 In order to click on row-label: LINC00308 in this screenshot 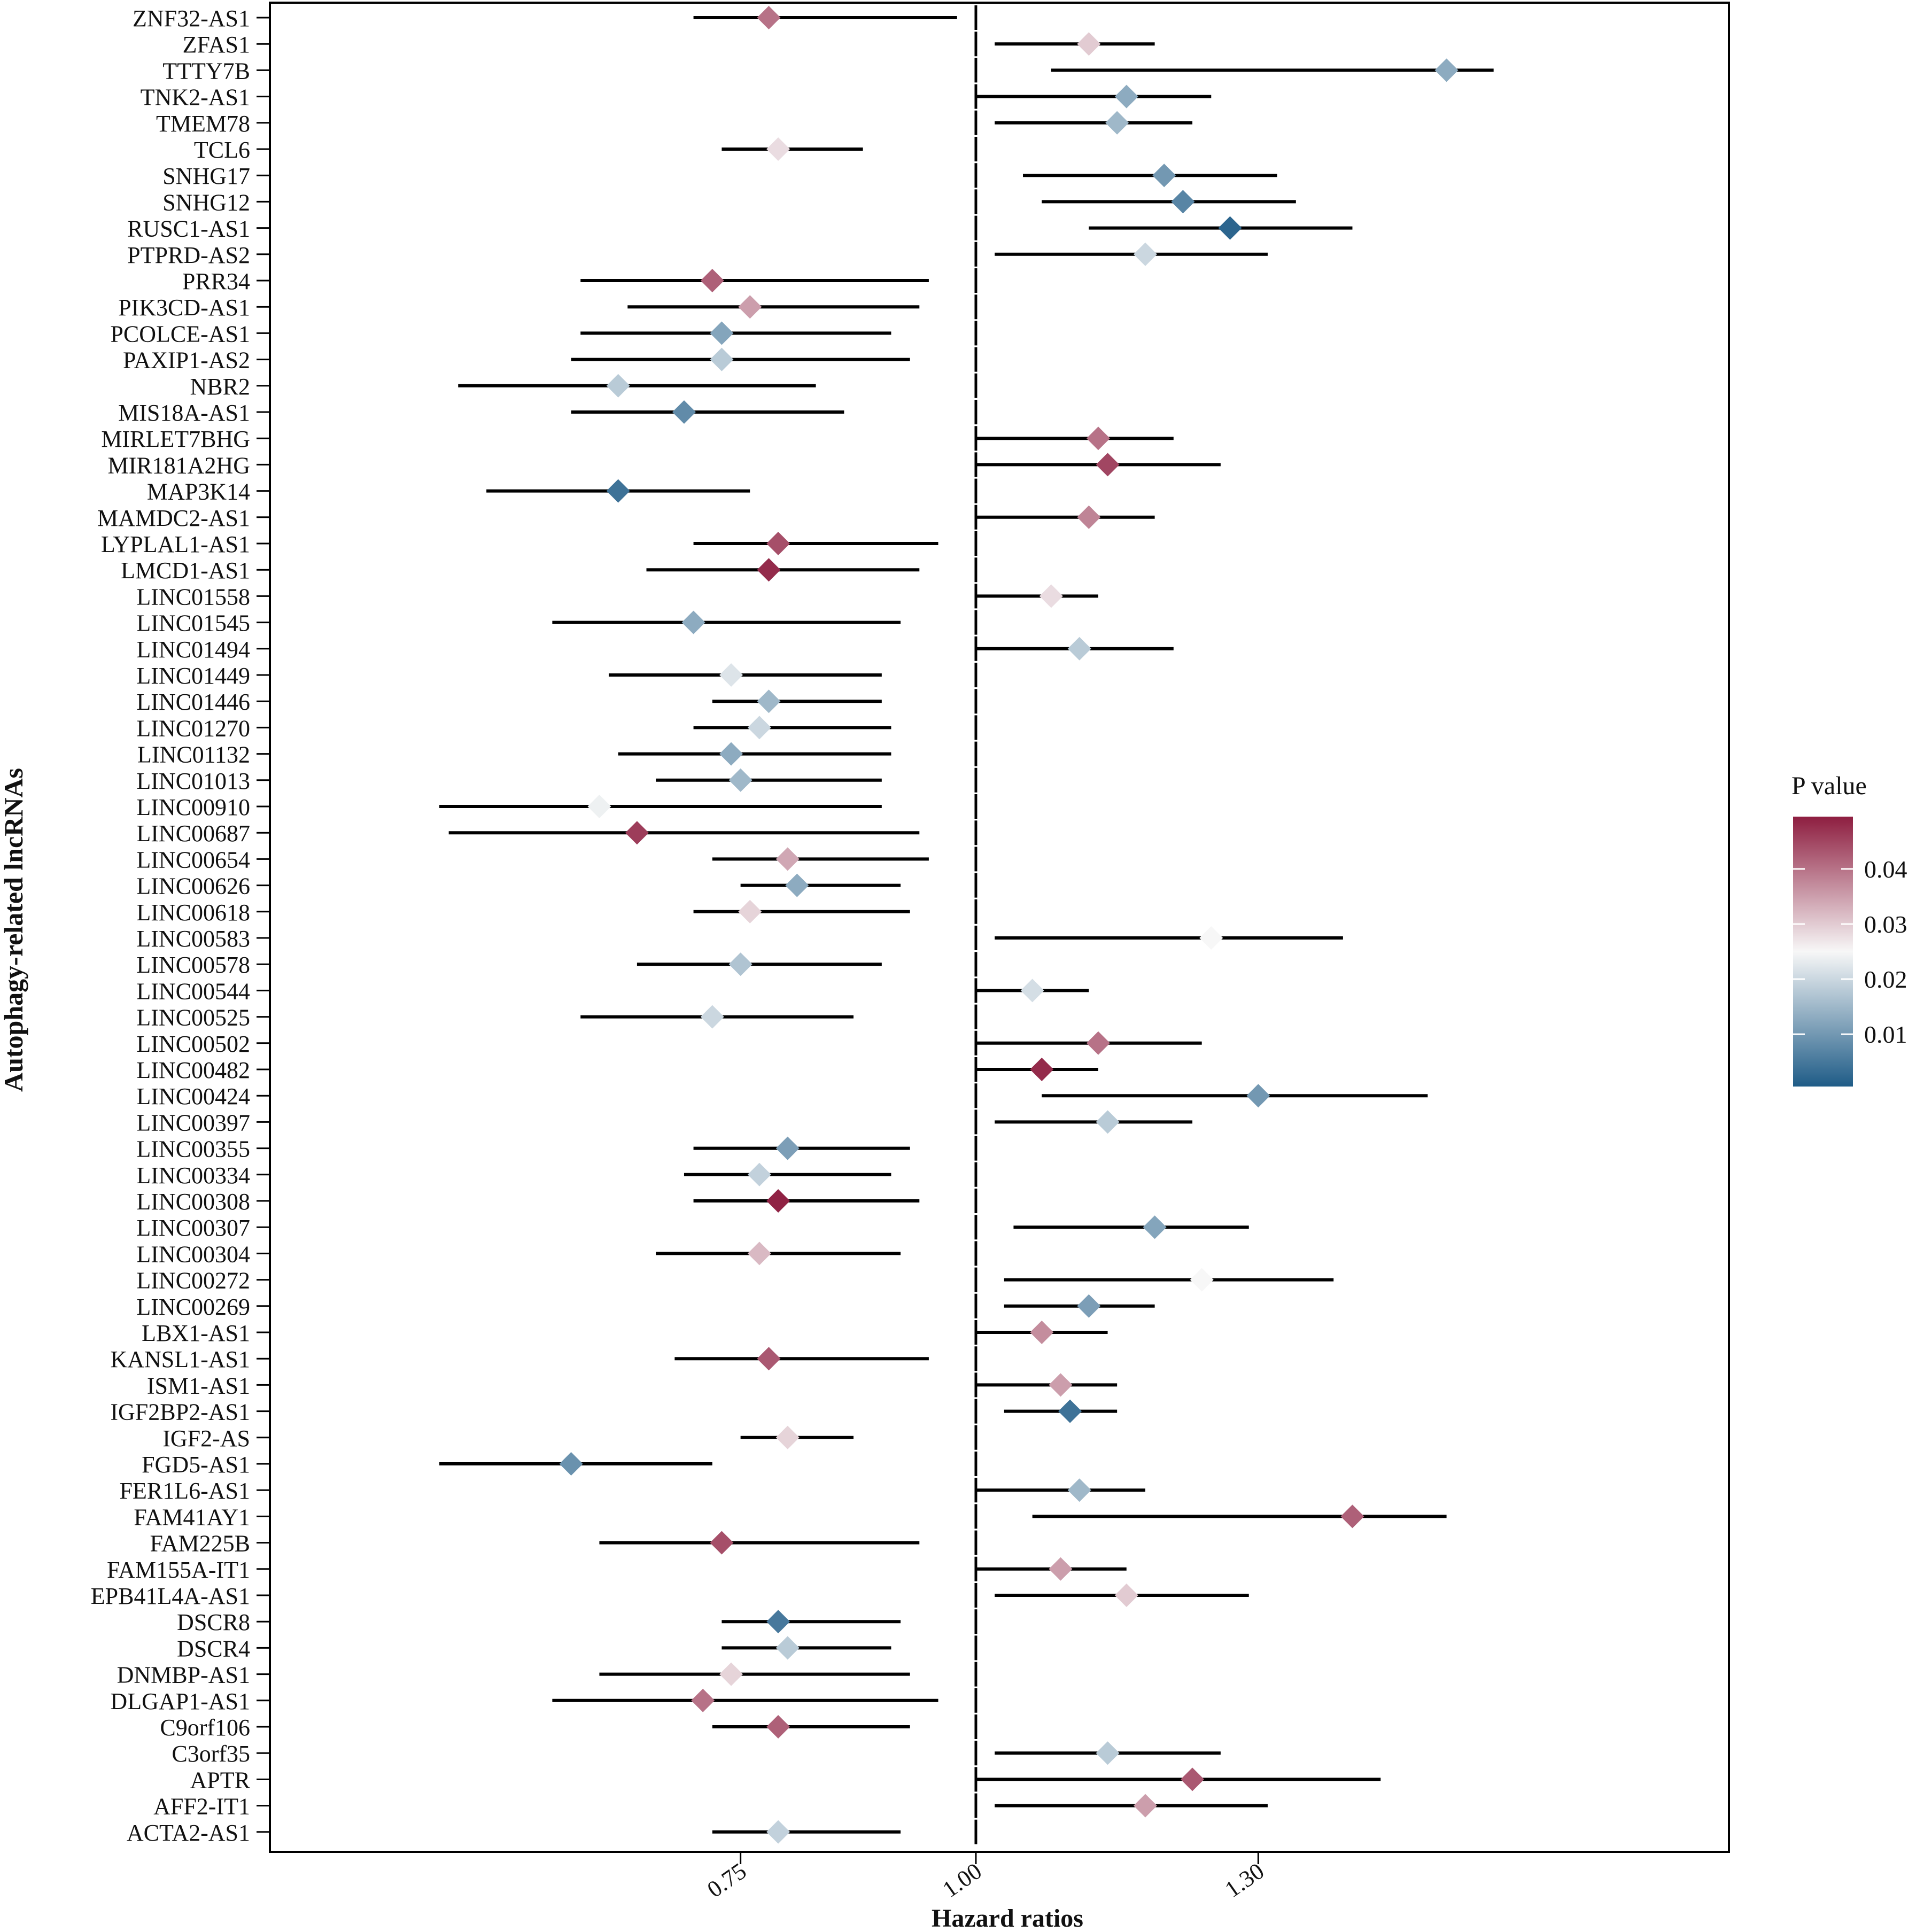, I will do `click(193, 1202)`.